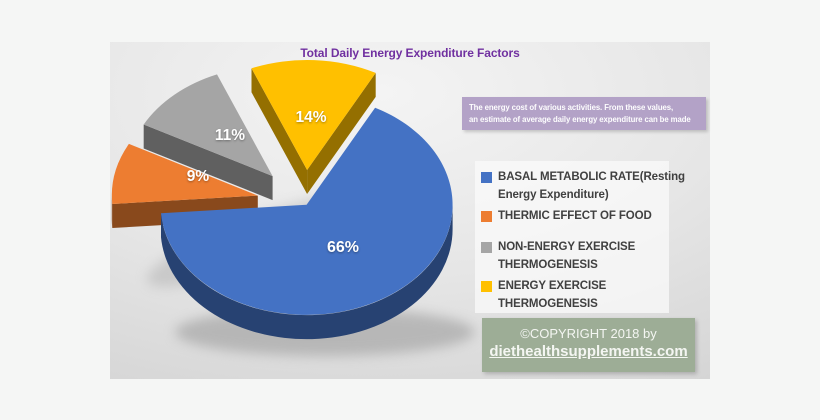  What do you see at coordinates (198, 176) in the screenshot?
I see `pie-data-label: 9%` at bounding box center [198, 176].